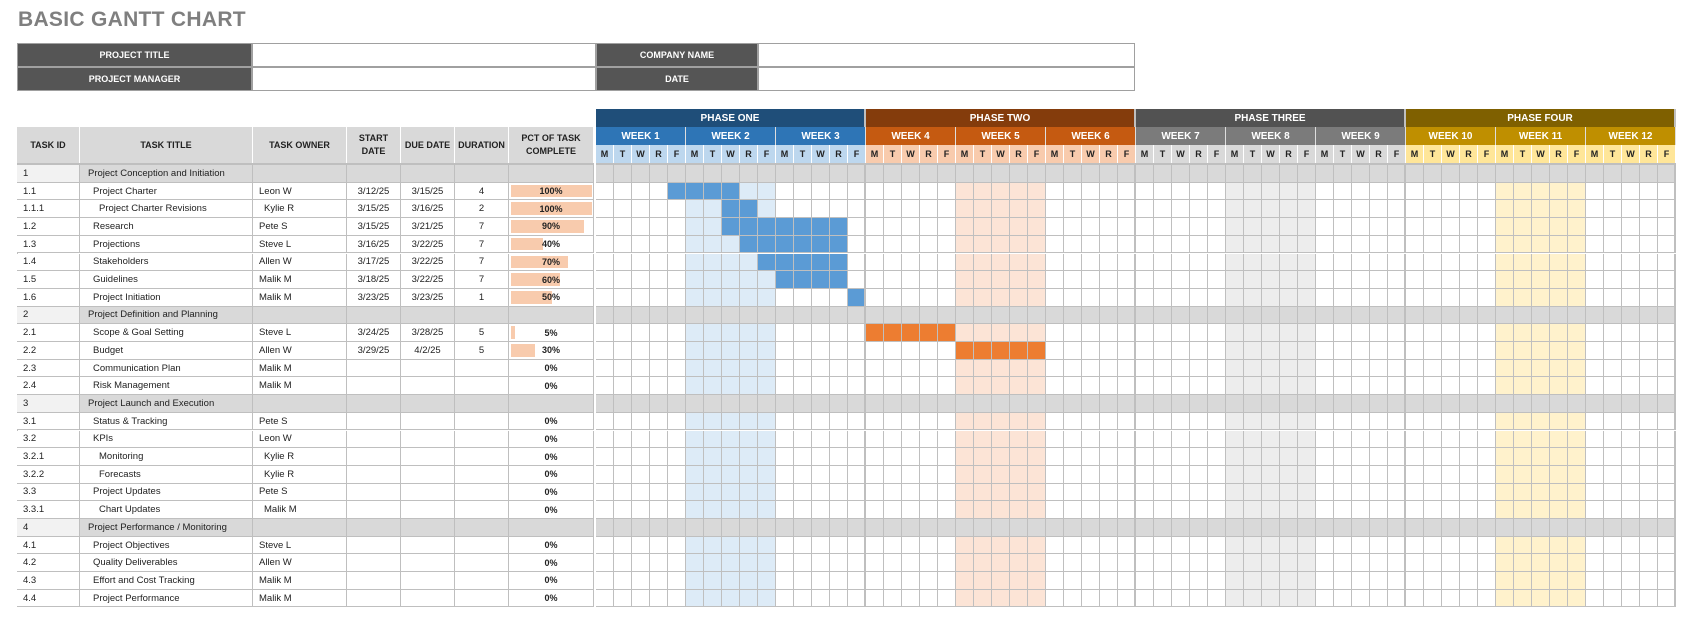 Image resolution: width=1695 pixels, height=618 pixels. I want to click on task-title: Project Definition and Planning, so click(166, 315).